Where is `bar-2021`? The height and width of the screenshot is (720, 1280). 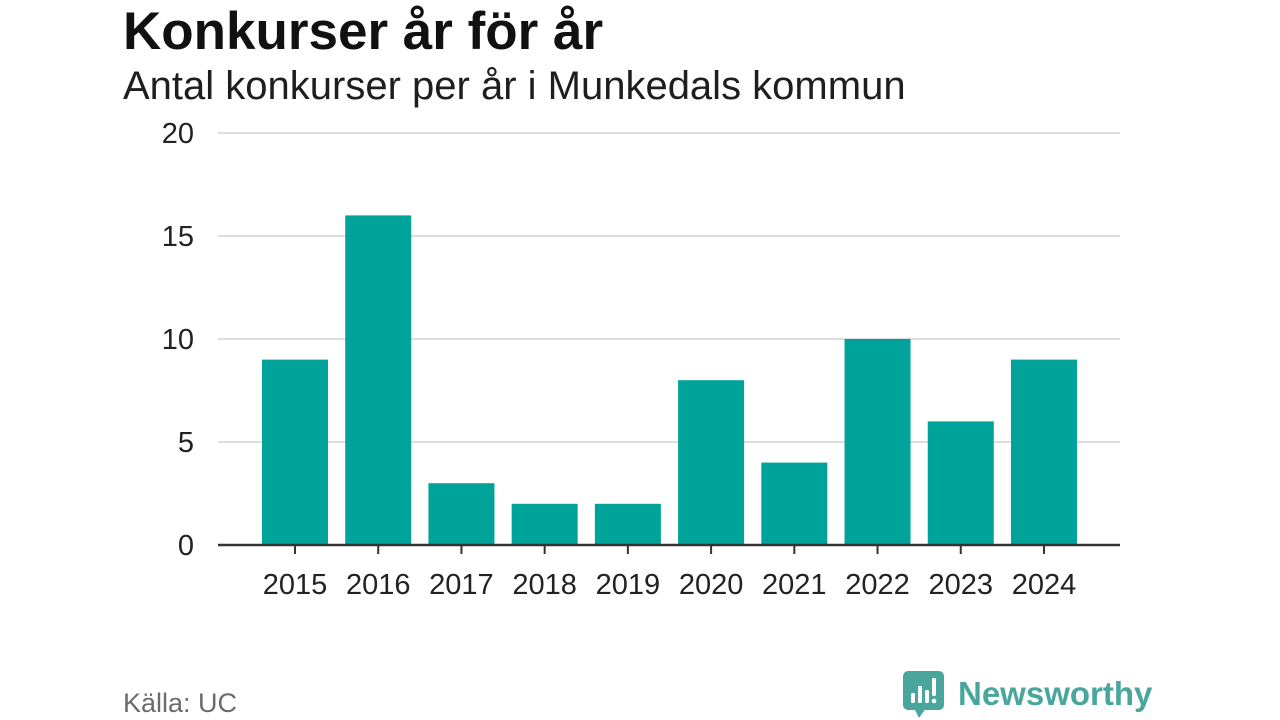 bar-2021 is located at coordinates (794, 503).